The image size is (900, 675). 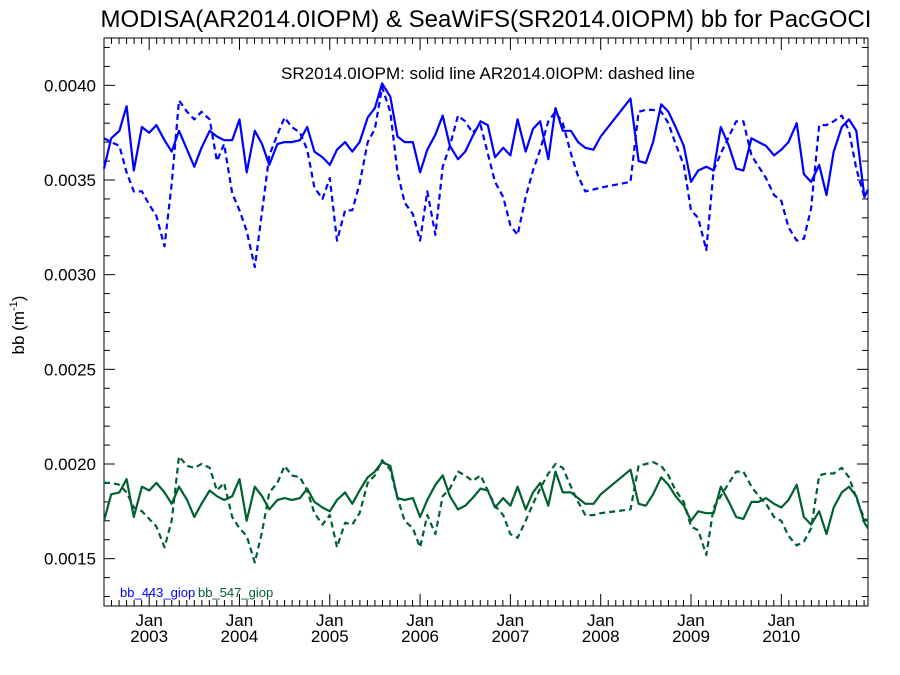 I want to click on series-line-bb_547_giop-dashed, so click(x=486, y=509).